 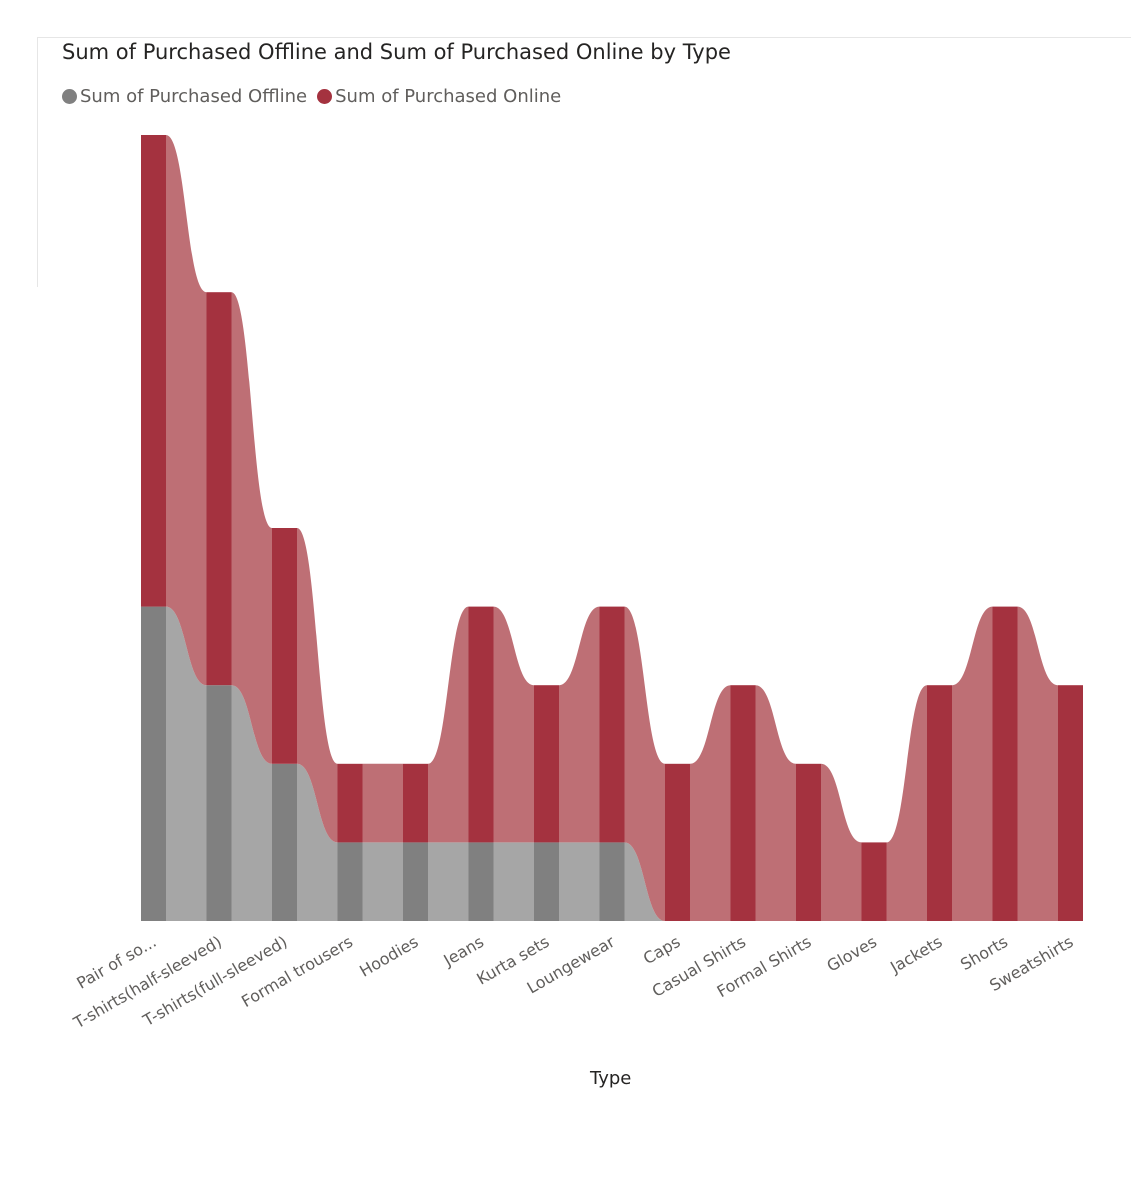 I want to click on x-tick-label: Gloves, so click(x=851, y=954).